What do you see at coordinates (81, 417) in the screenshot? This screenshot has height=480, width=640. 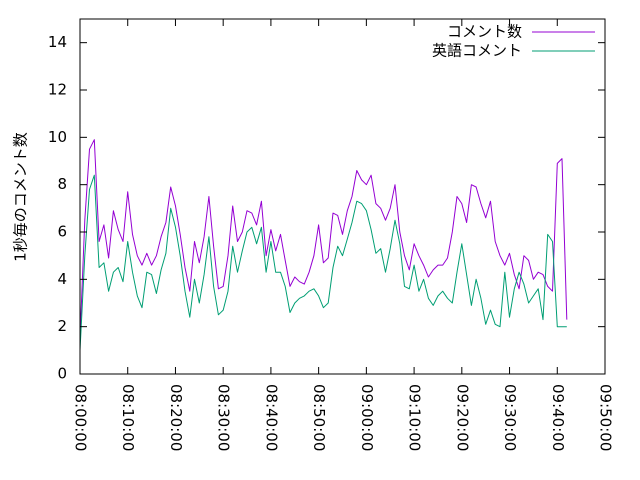 I see `x-tick-label: 08:00:00` at bounding box center [81, 417].